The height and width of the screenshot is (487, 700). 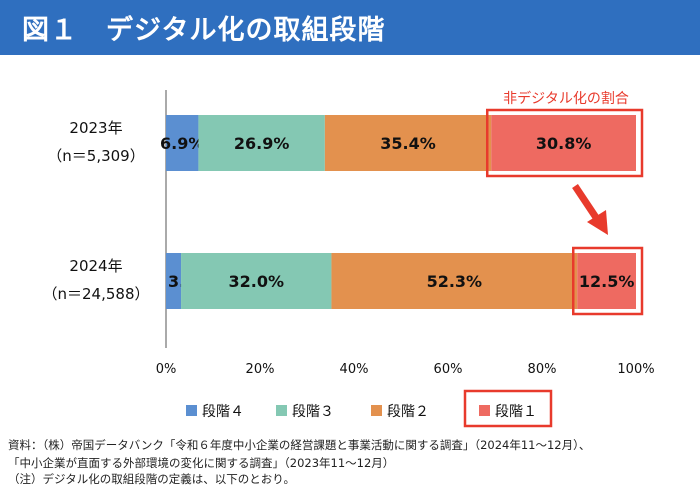 What do you see at coordinates (95, 266) in the screenshot?
I see `category-label: 2024年` at bounding box center [95, 266].